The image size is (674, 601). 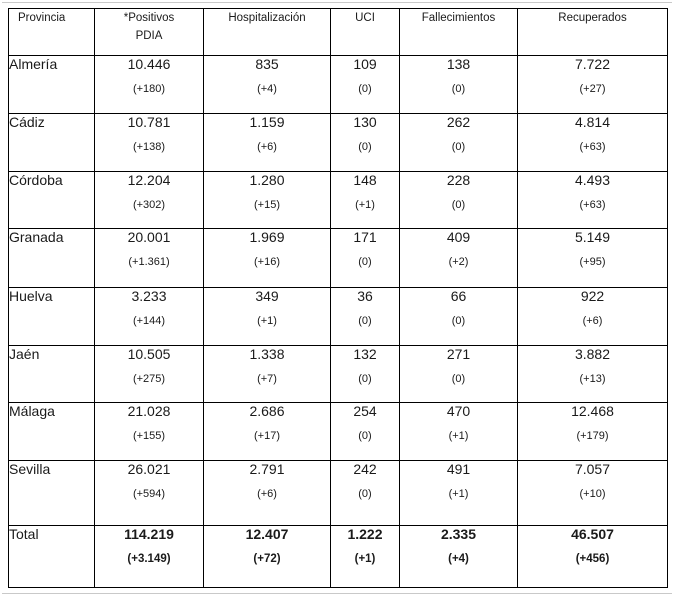 I want to click on cell-delta: (+275), so click(x=149, y=379).